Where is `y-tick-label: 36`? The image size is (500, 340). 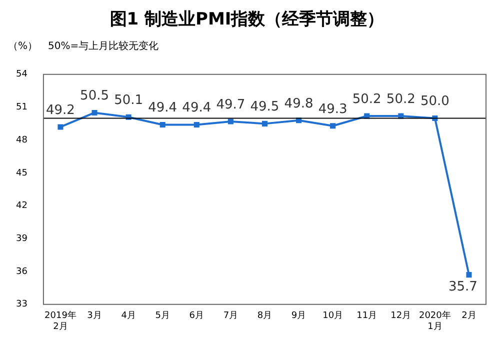
y-tick-label: 36 is located at coordinates (22, 271).